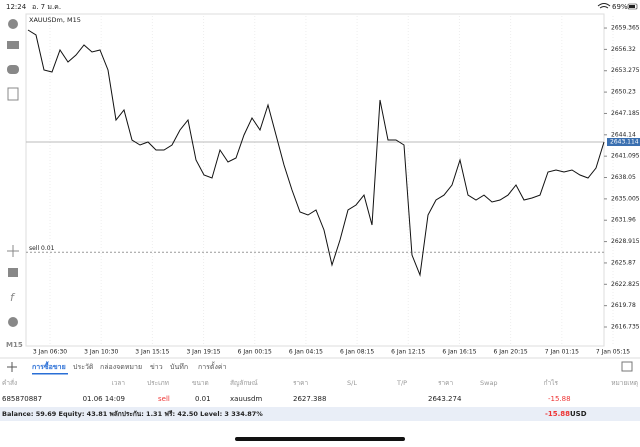 This screenshot has height=447, width=640. I want to click on x-tick-label: 3 Jan 06:30, so click(50, 352).